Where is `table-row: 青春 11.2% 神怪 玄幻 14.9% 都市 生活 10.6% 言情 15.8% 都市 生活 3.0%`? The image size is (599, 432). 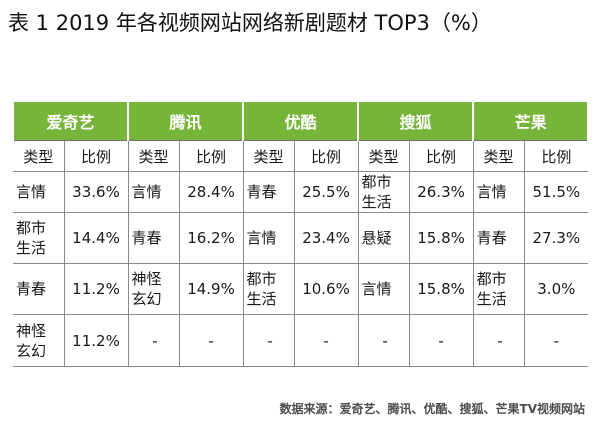 table-row: 青春 11.2% 神怪 玄幻 14.9% 都市 生活 10.6% 言情 15.8% 都市 生活 3.0% is located at coordinates (301, 289).